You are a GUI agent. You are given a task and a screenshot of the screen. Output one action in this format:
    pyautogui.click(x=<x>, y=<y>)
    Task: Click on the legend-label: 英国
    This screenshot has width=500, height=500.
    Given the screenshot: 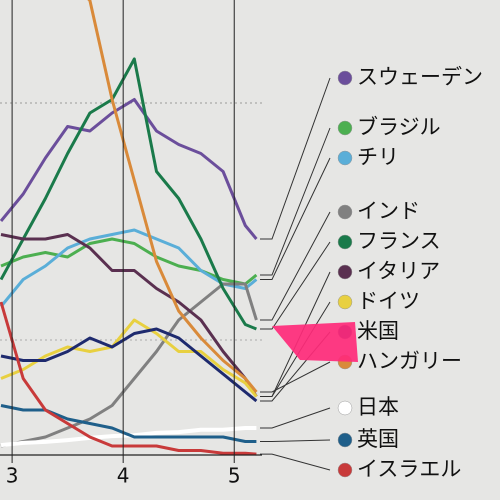 What is the action you would take?
    pyautogui.click(x=378, y=439)
    